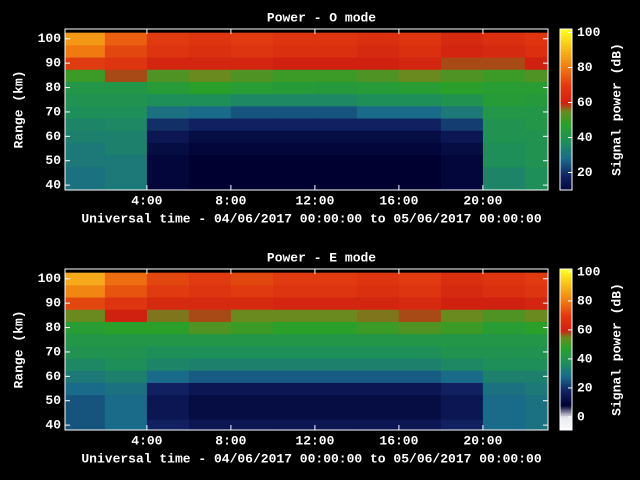  What do you see at coordinates (482, 440) in the screenshot?
I see `x-tick-label: 20:00` at bounding box center [482, 440].